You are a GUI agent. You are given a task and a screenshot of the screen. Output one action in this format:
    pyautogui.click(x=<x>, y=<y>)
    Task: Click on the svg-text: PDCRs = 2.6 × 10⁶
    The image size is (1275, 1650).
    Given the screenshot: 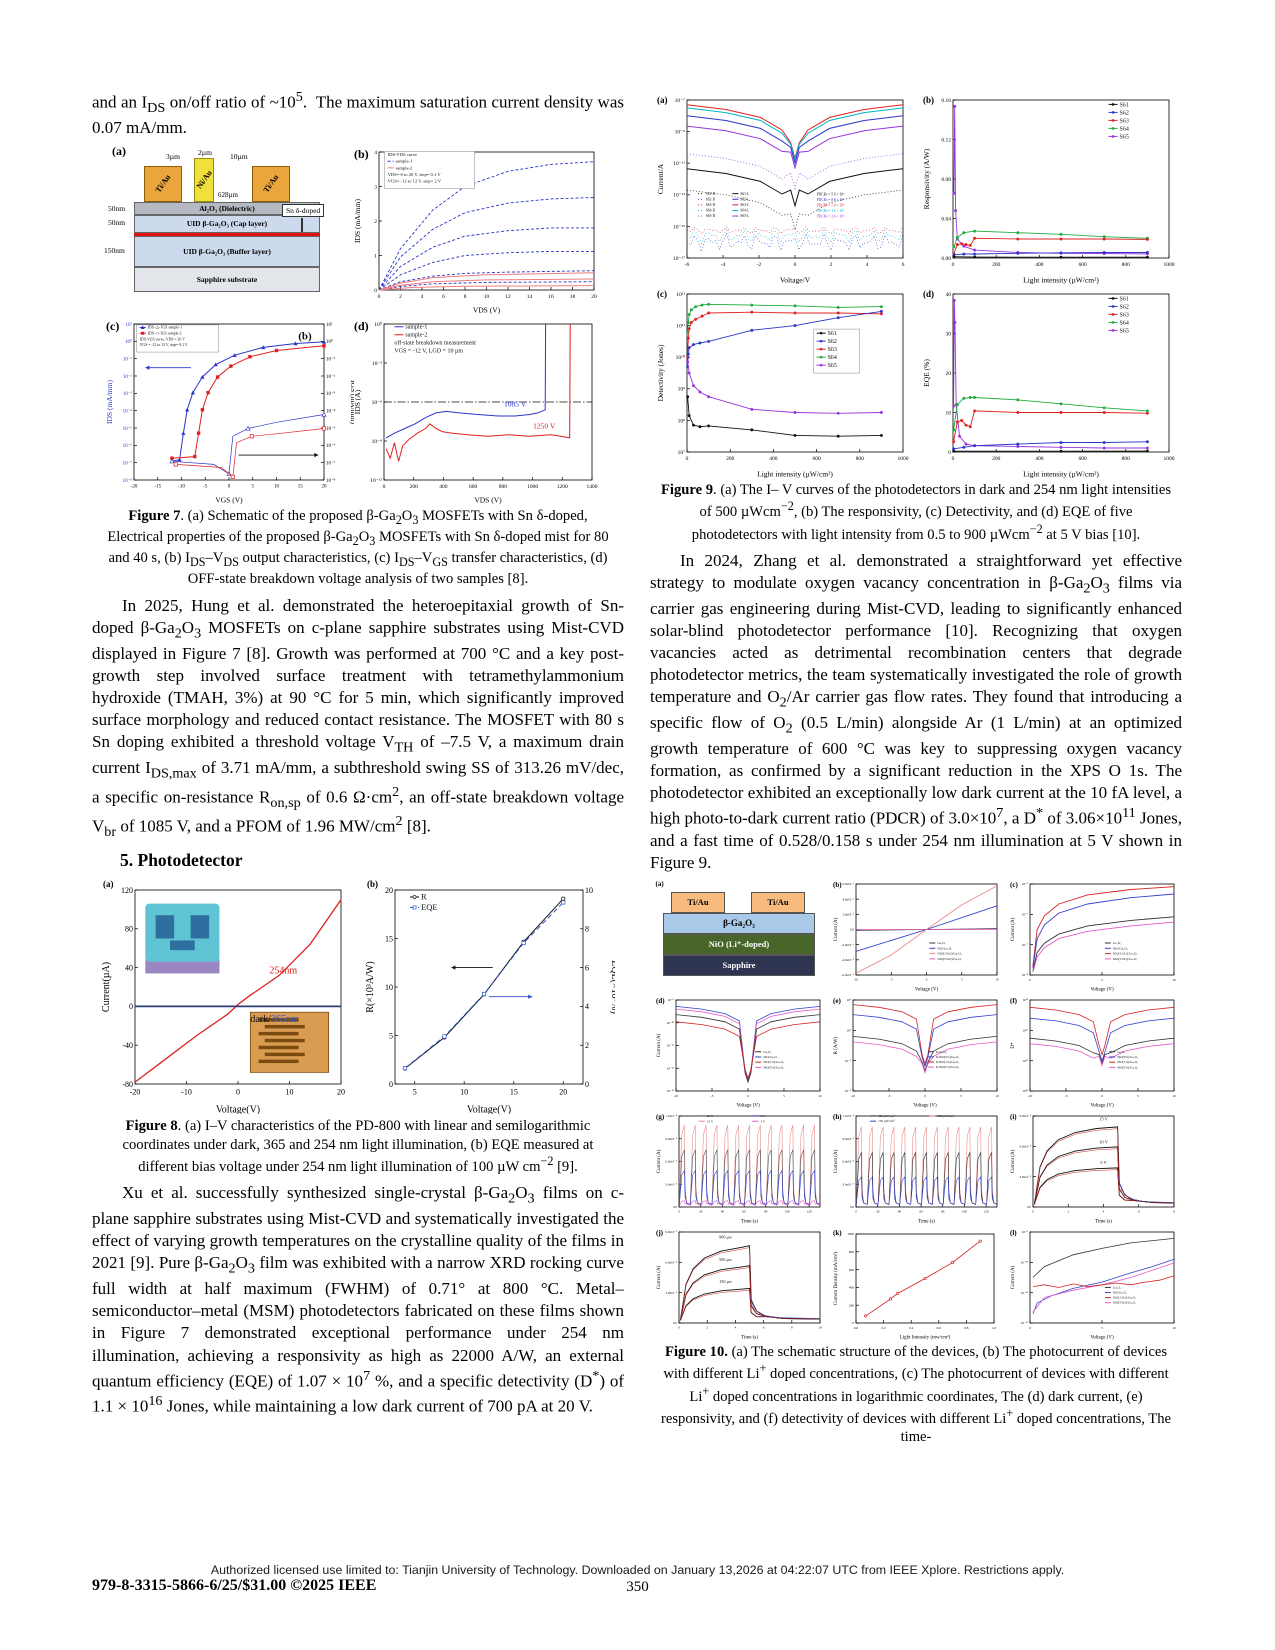 What is the action you would take?
    pyautogui.click(x=831, y=217)
    